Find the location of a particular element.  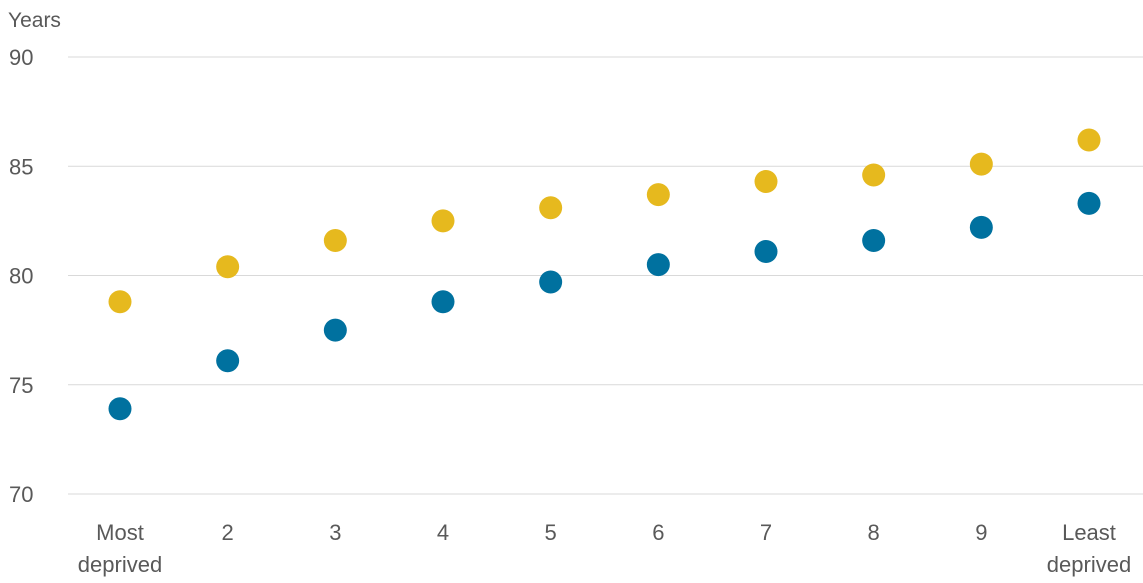

x-tick-label: 3 is located at coordinates (335, 532).